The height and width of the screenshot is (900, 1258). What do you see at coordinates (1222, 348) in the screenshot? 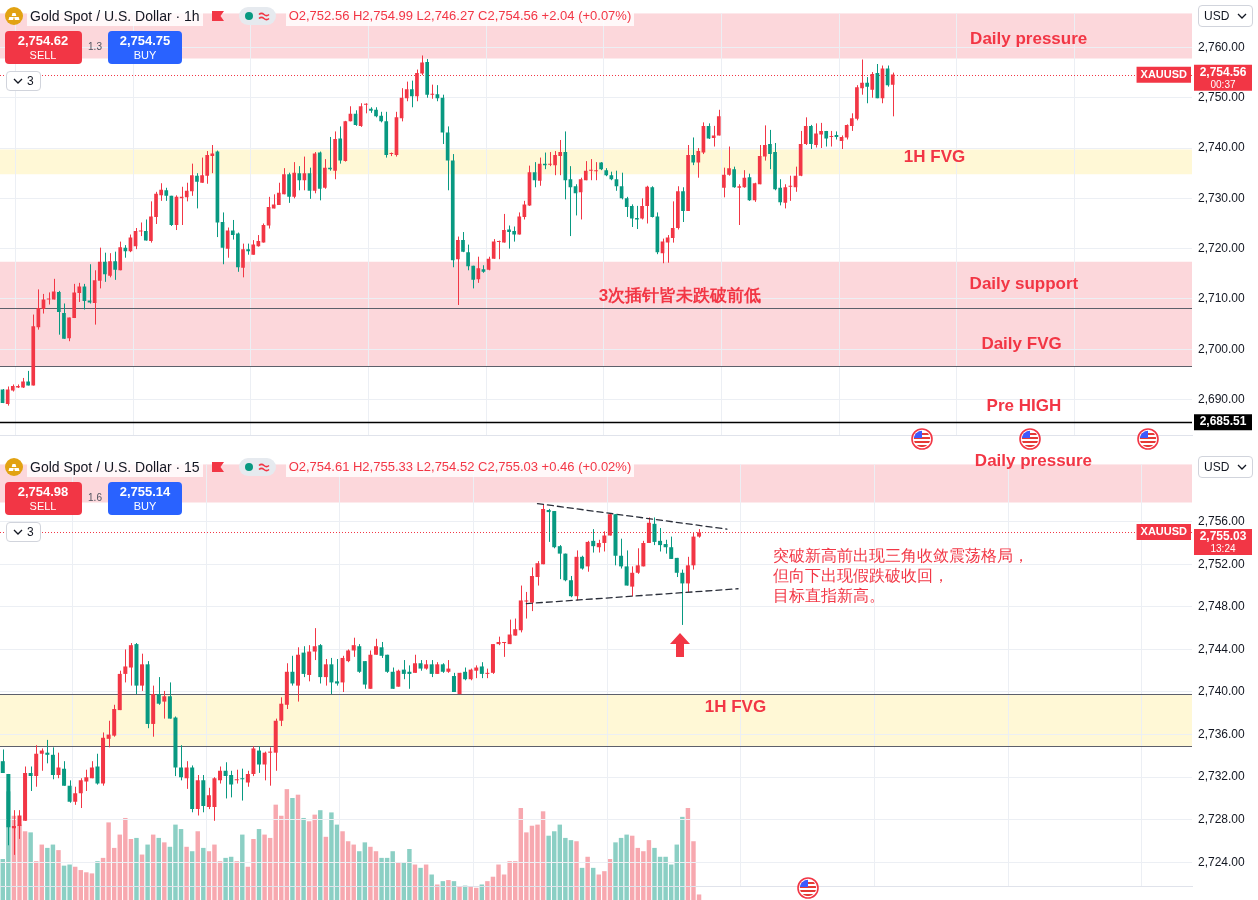
I see `y-tick-label: 2,700.00` at bounding box center [1222, 348].